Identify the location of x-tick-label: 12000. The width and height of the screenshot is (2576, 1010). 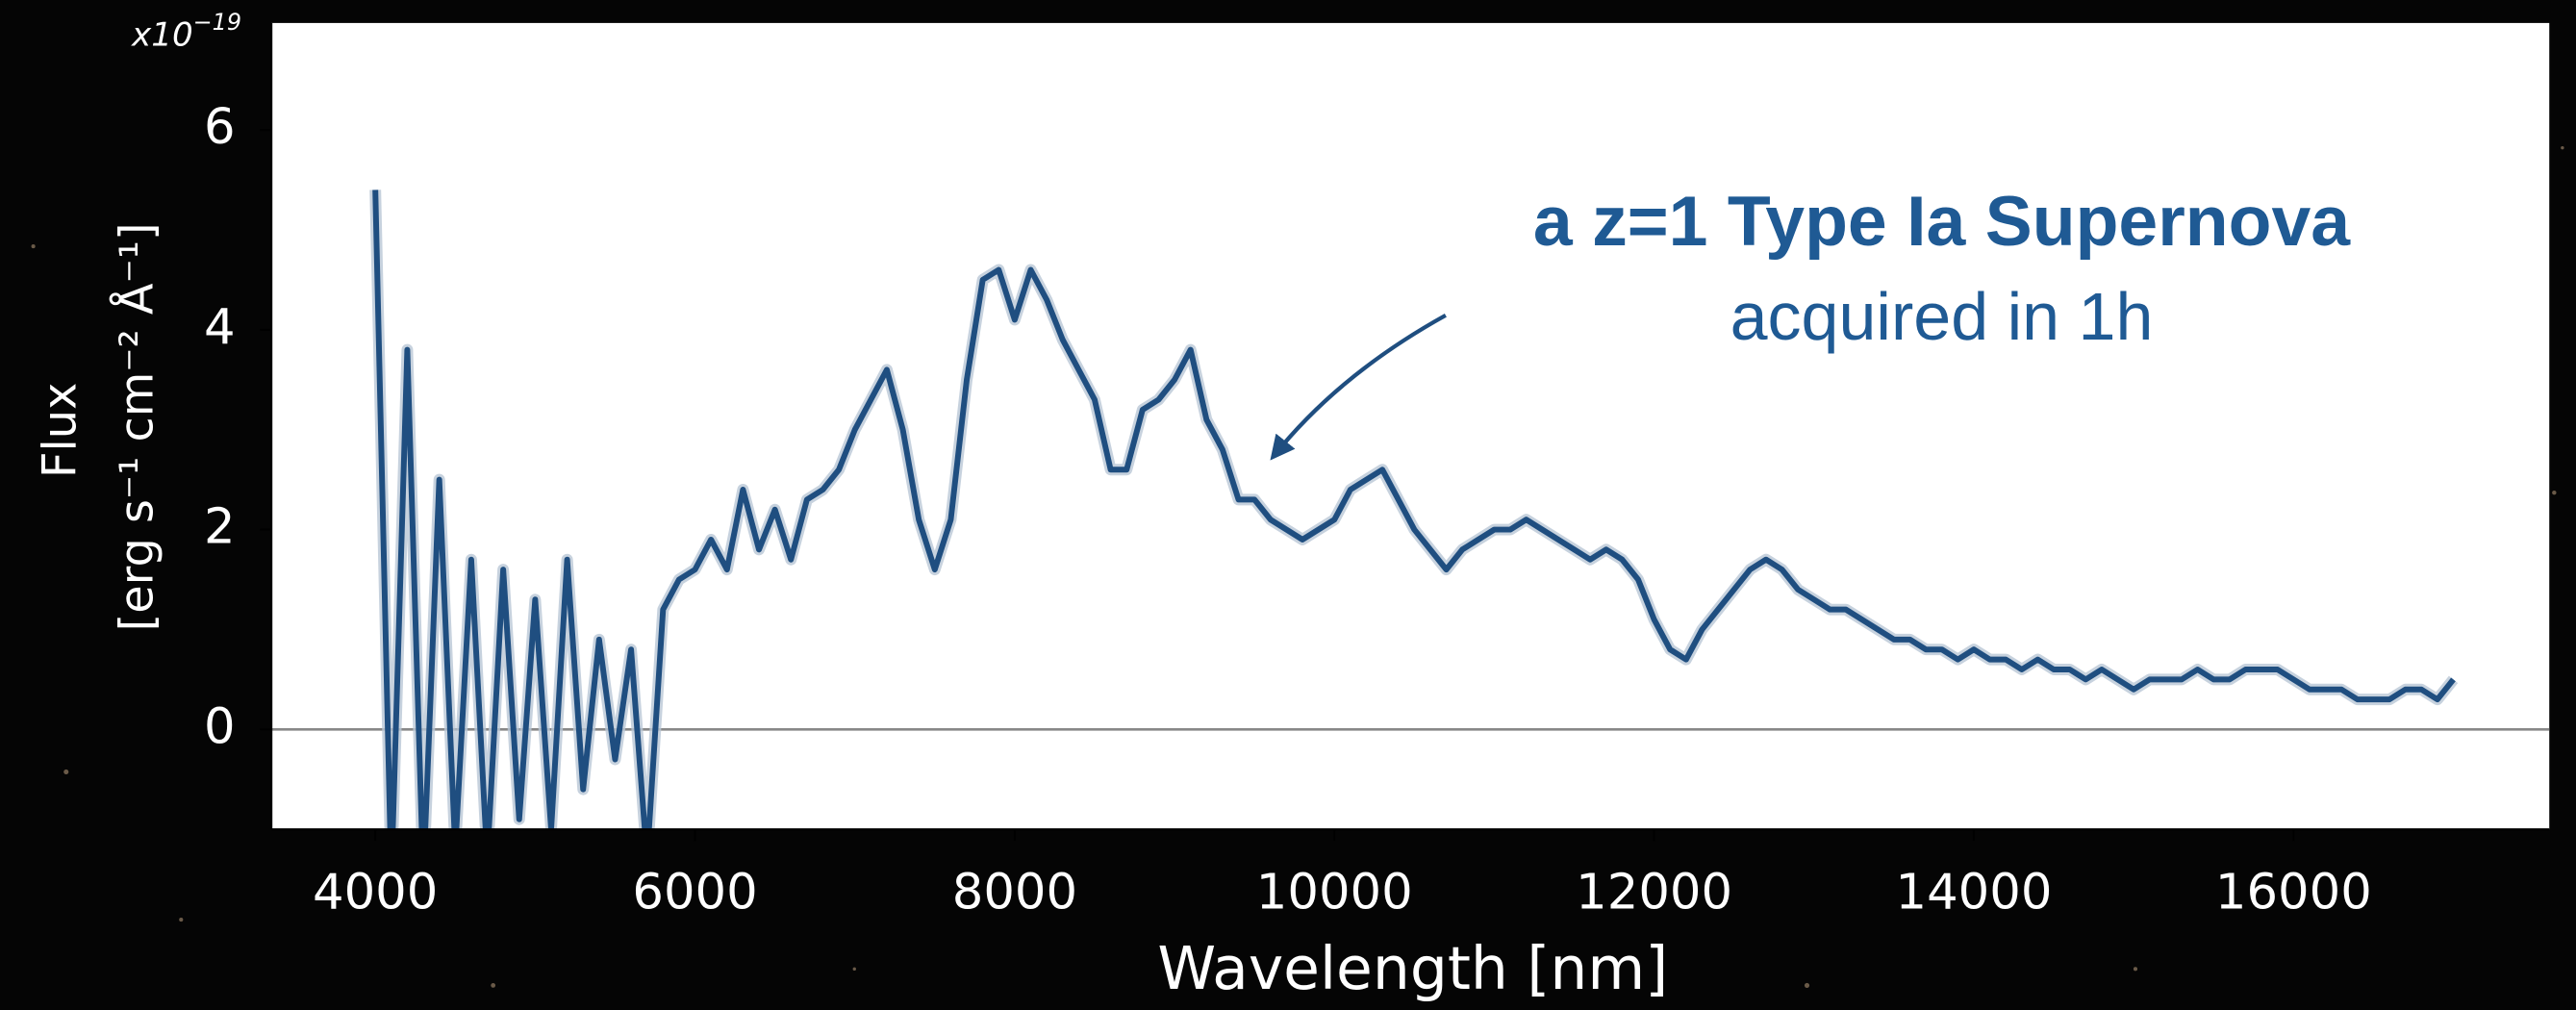
(1654, 892).